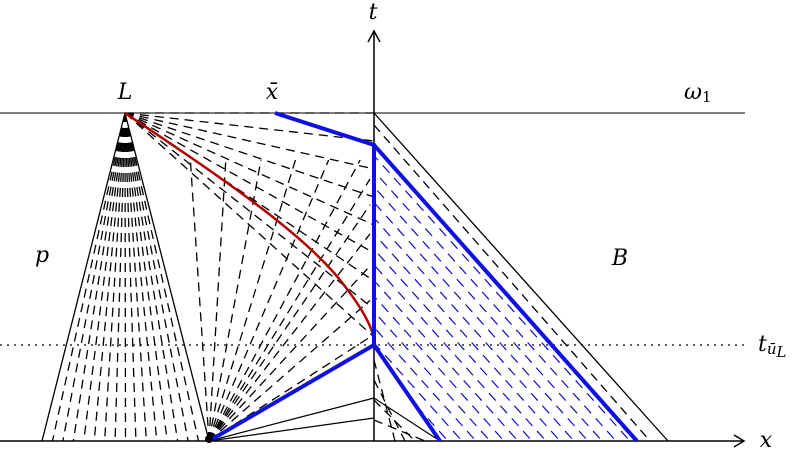  I want to click on label-sub: ū, so click(772, 349).